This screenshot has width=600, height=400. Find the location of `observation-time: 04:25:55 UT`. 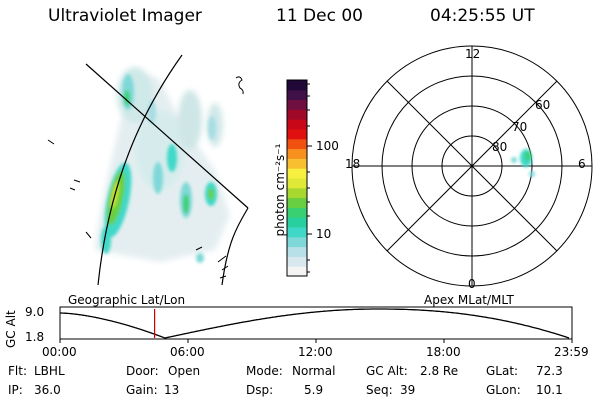

observation-time: 04:25:55 UT is located at coordinates (482, 16).